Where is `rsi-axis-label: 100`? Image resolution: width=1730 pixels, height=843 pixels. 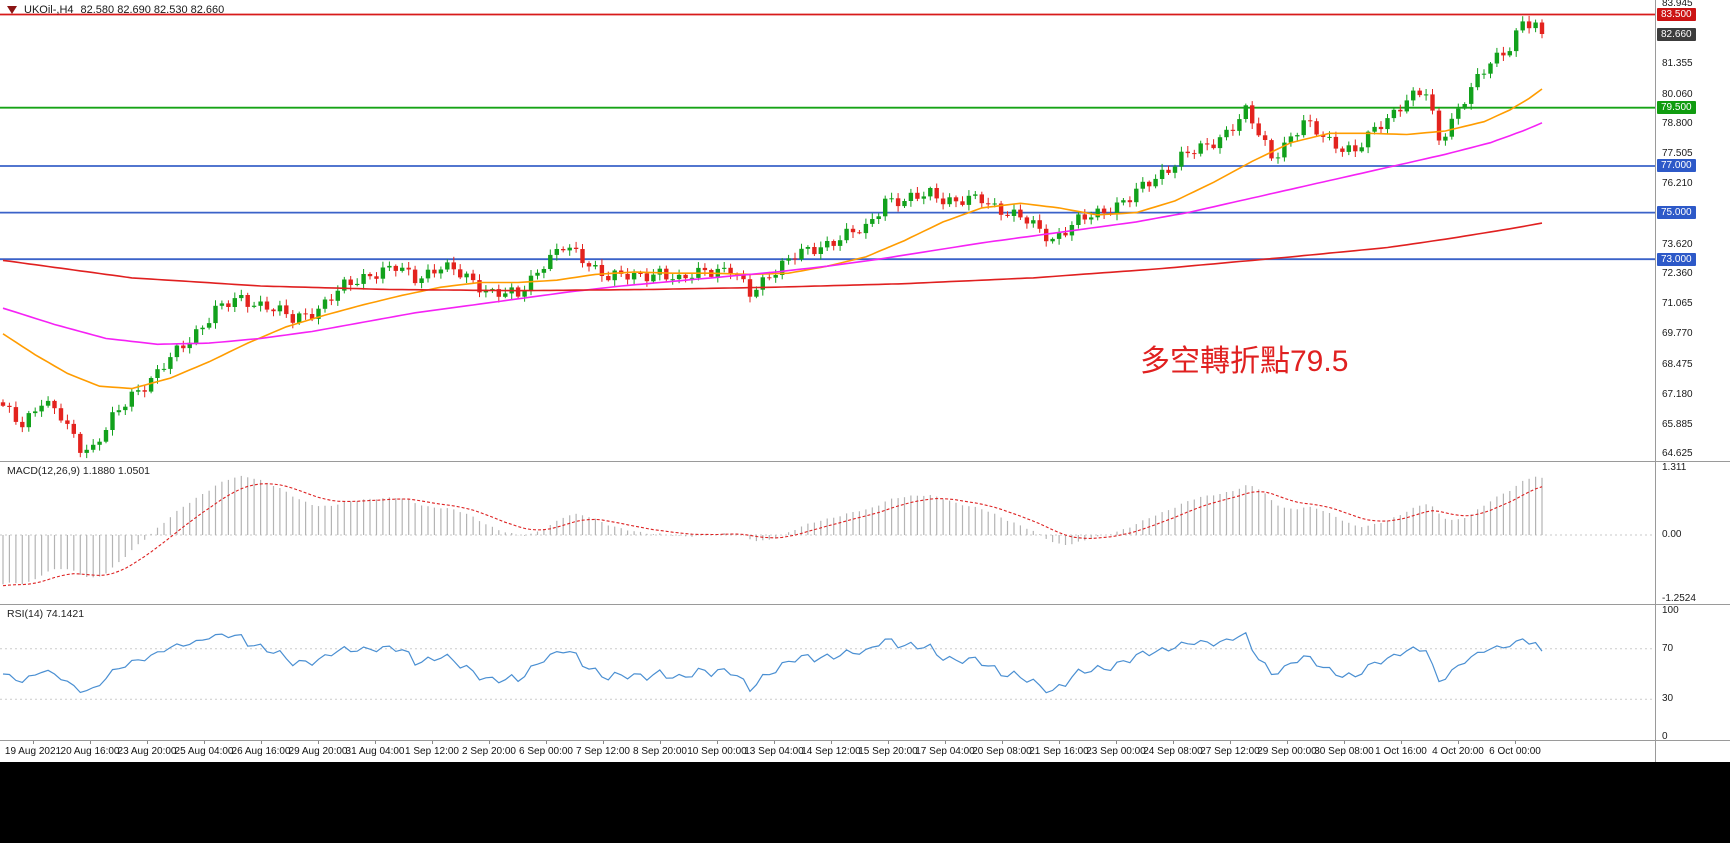 rsi-axis-label: 100 is located at coordinates (1670, 610).